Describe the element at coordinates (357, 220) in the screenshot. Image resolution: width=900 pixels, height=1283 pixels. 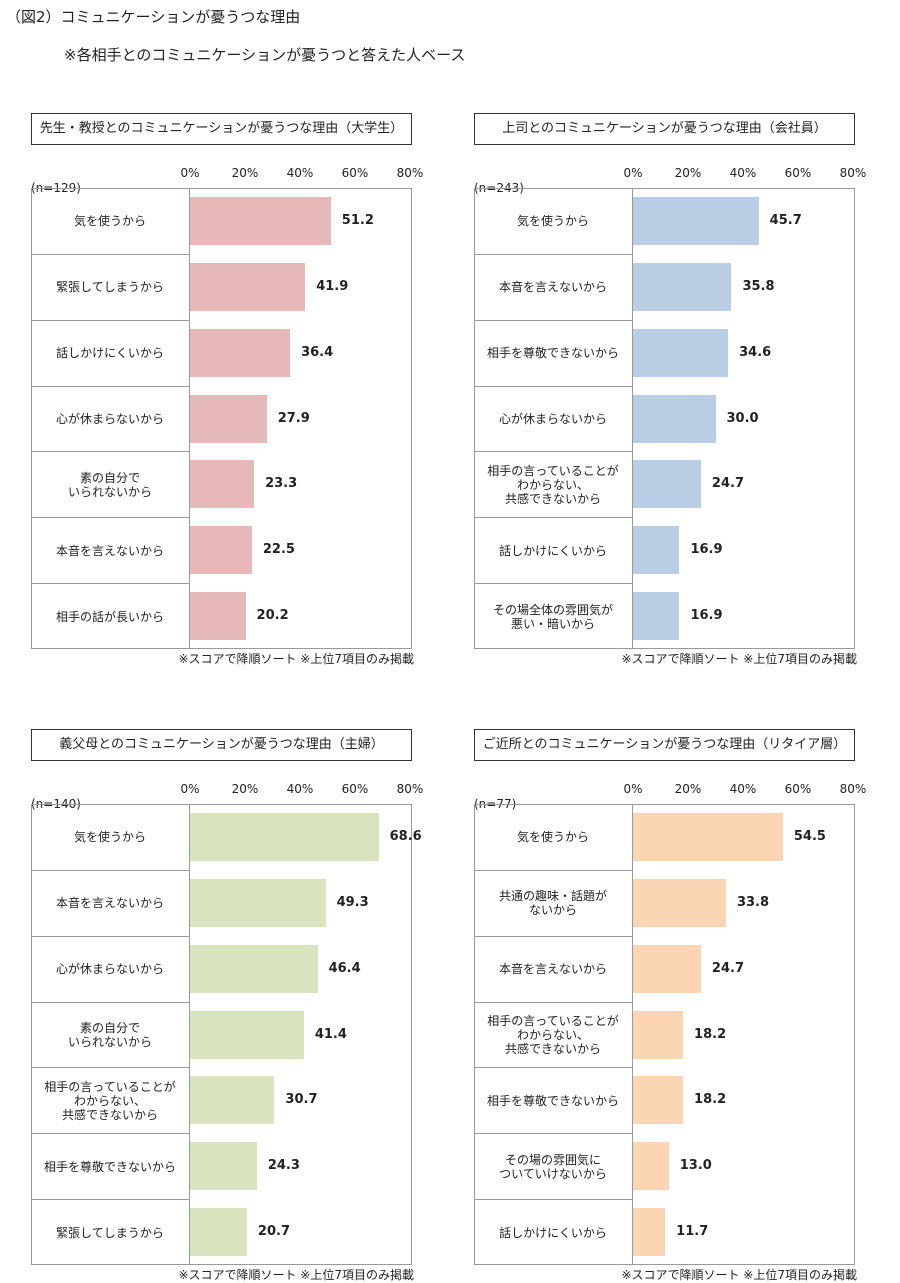
I see `bar-value-label: 51.2` at that location.